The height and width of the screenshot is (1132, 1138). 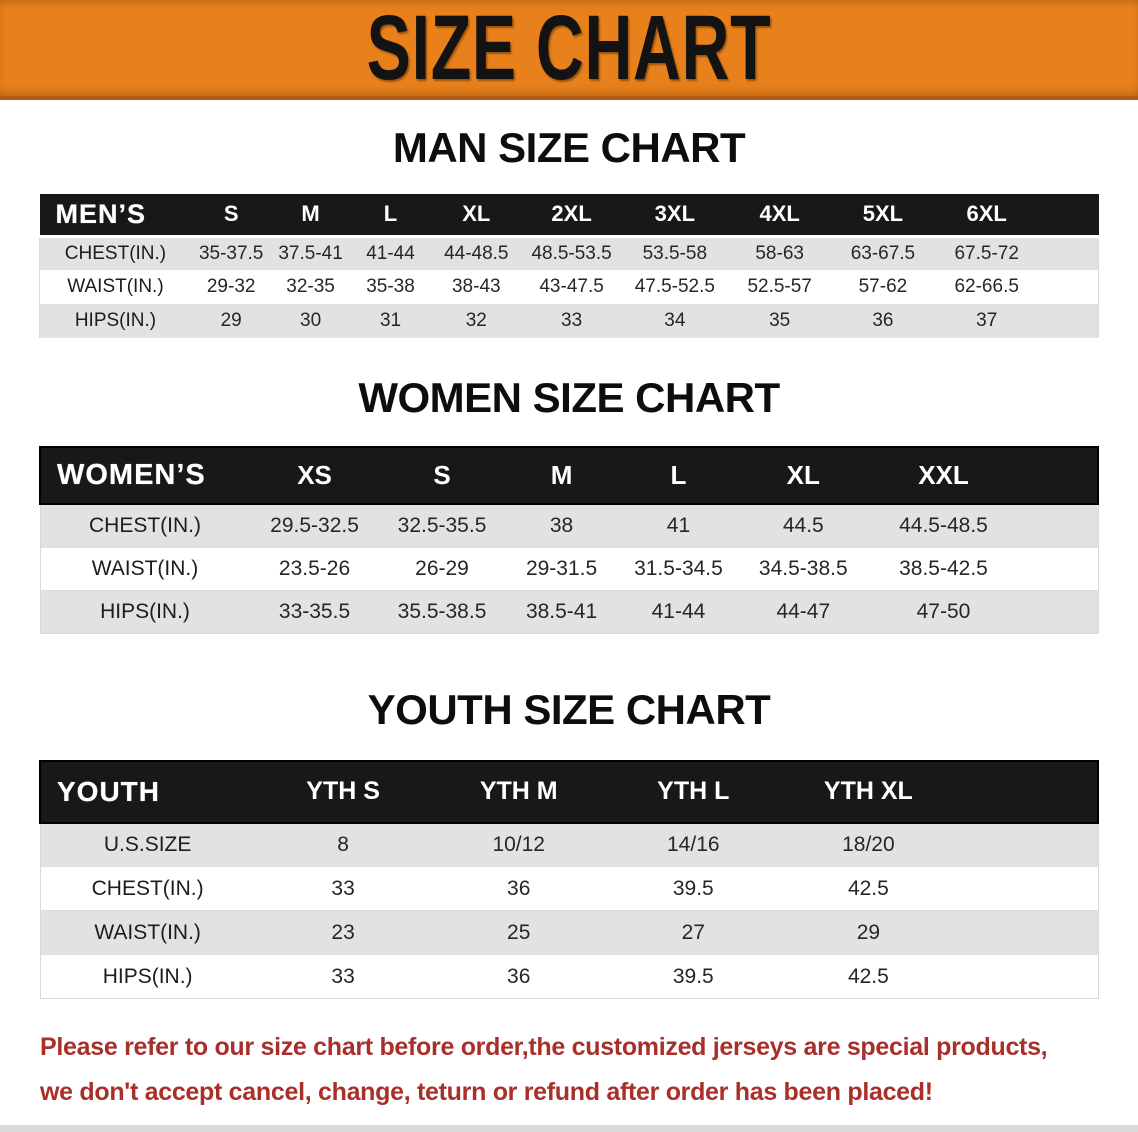 I want to click on size-value-cell: 29-32, so click(x=231, y=286).